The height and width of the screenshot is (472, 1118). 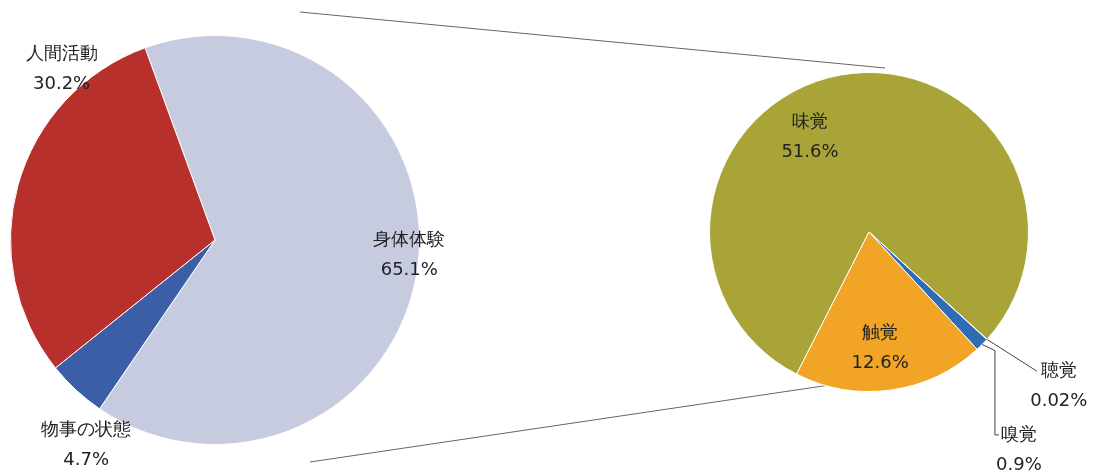 I want to click on slice-label: 身体体験, so click(x=409, y=238).